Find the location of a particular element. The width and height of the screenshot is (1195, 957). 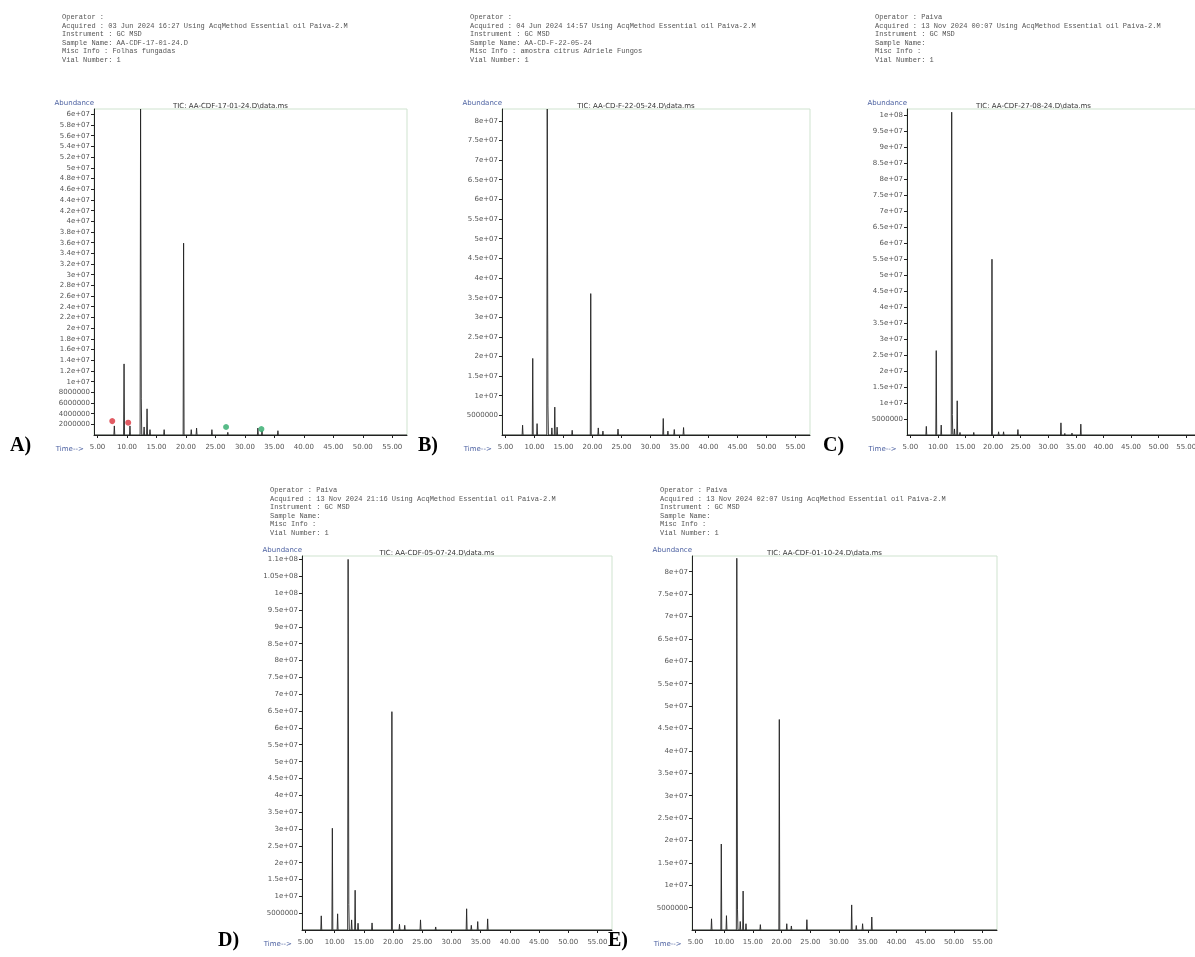

text: A) is located at coordinates (21, 444).